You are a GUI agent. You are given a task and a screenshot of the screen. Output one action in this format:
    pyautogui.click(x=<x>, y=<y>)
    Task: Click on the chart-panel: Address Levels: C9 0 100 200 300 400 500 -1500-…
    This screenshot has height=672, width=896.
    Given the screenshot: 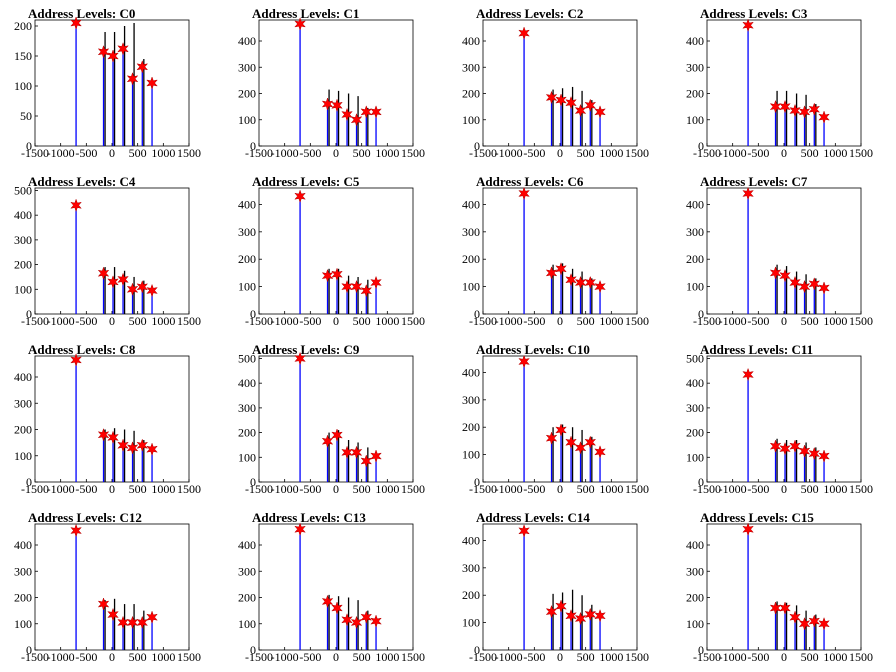 What is the action you would take?
    pyautogui.click(x=336, y=420)
    